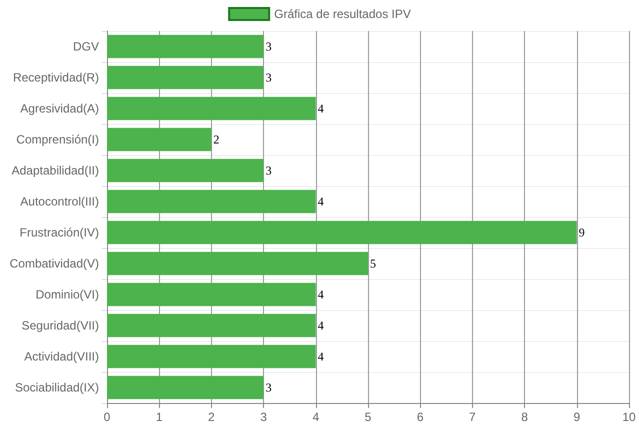 This screenshot has width=639, height=431. Describe the element at coordinates (212, 417) in the screenshot. I see `x-tick-label: 2` at that location.